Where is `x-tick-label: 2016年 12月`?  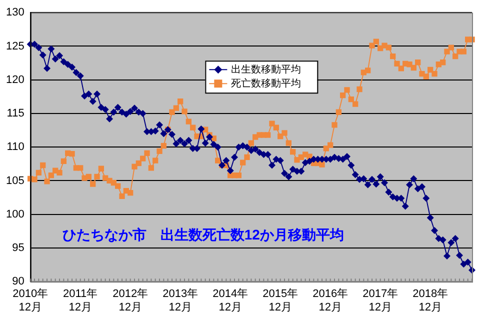
x-tick-label: 2016年 12月 is located at coordinates (330, 301).